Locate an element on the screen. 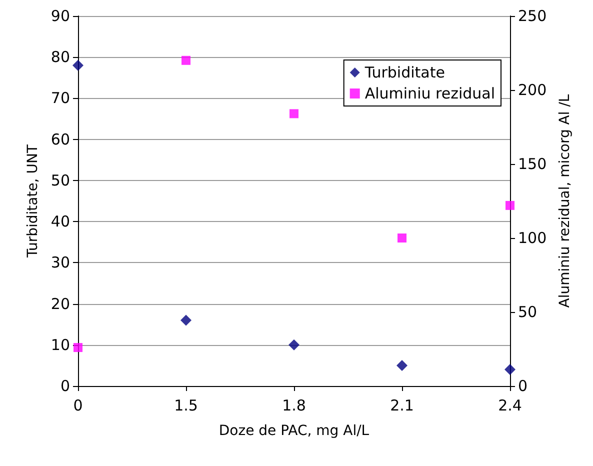 This screenshot has height=466, width=593. x-tick-label: 2.4 is located at coordinates (510, 405).